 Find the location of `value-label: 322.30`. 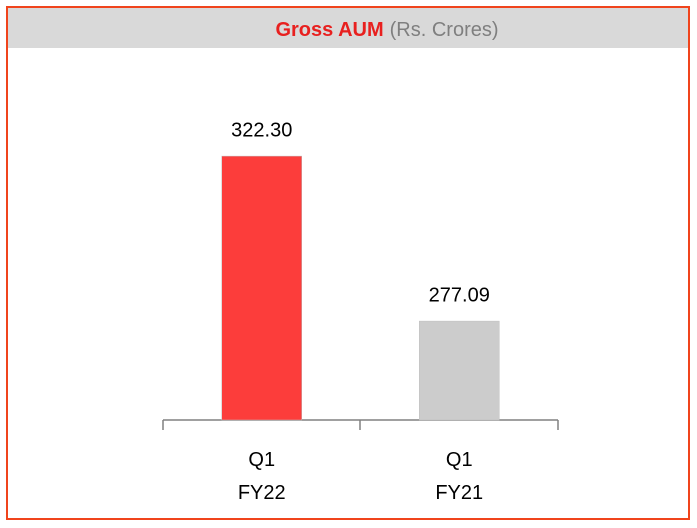

value-label: 322.30 is located at coordinates (261, 130).